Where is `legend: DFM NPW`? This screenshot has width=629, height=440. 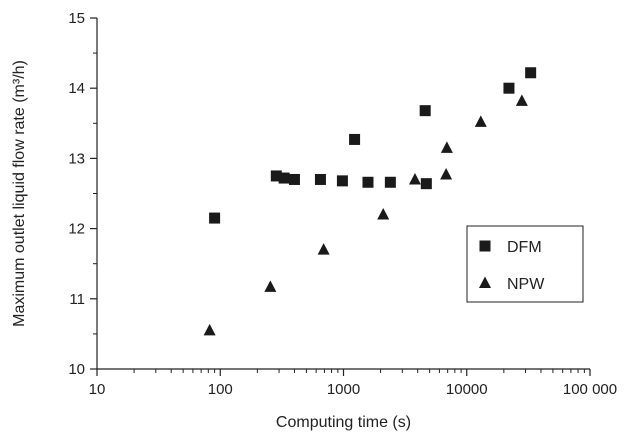
legend: DFM NPW is located at coordinates (525, 264).